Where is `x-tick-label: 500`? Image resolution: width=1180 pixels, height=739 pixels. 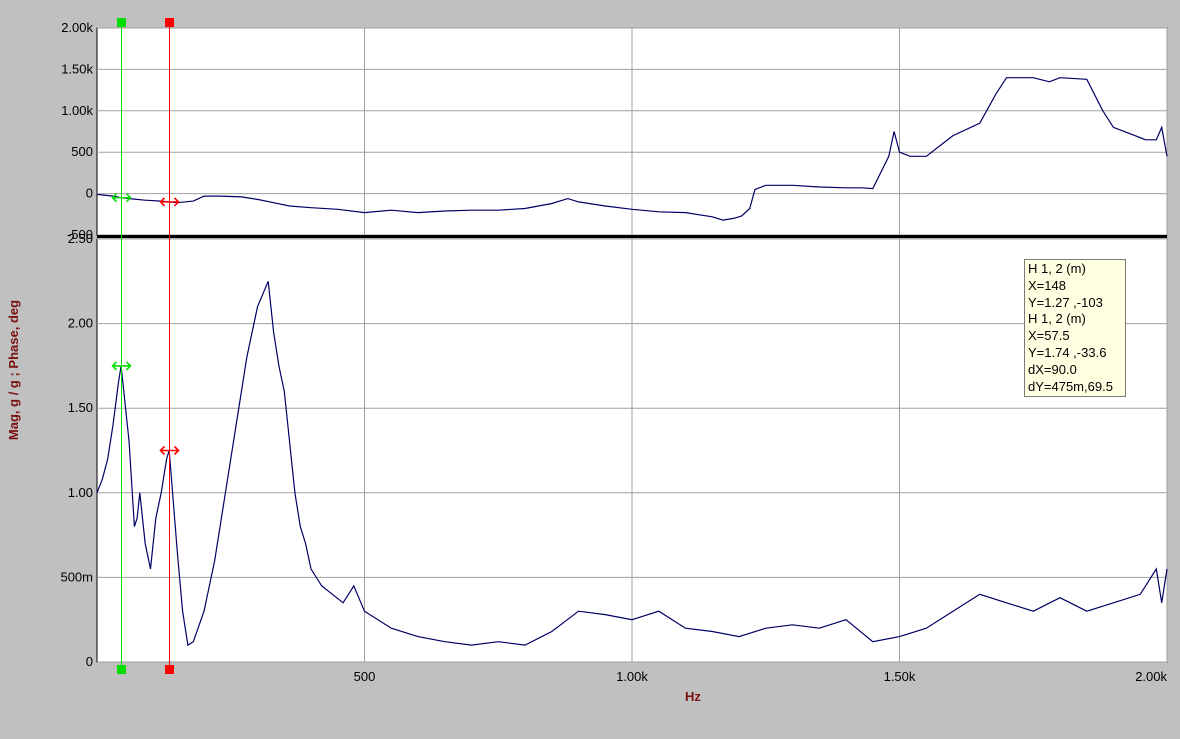
x-tick-label: 500 is located at coordinates (365, 676).